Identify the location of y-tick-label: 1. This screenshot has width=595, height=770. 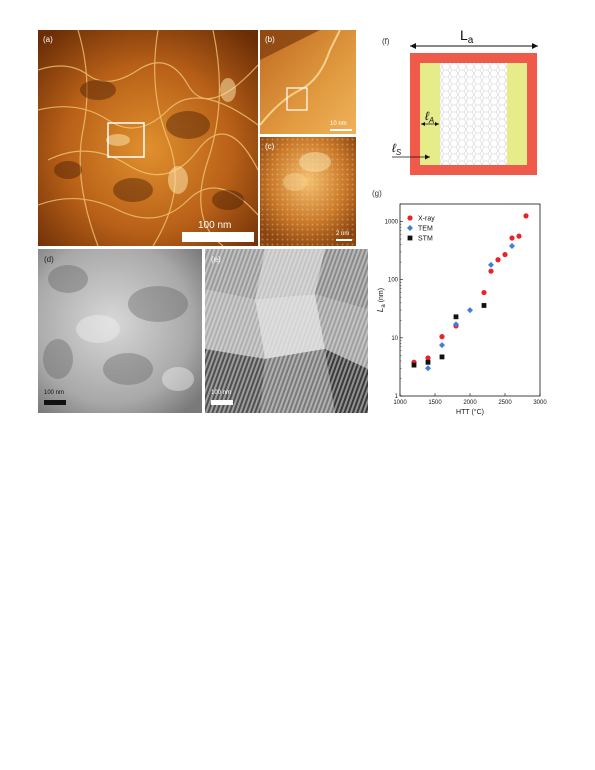
(397, 397).